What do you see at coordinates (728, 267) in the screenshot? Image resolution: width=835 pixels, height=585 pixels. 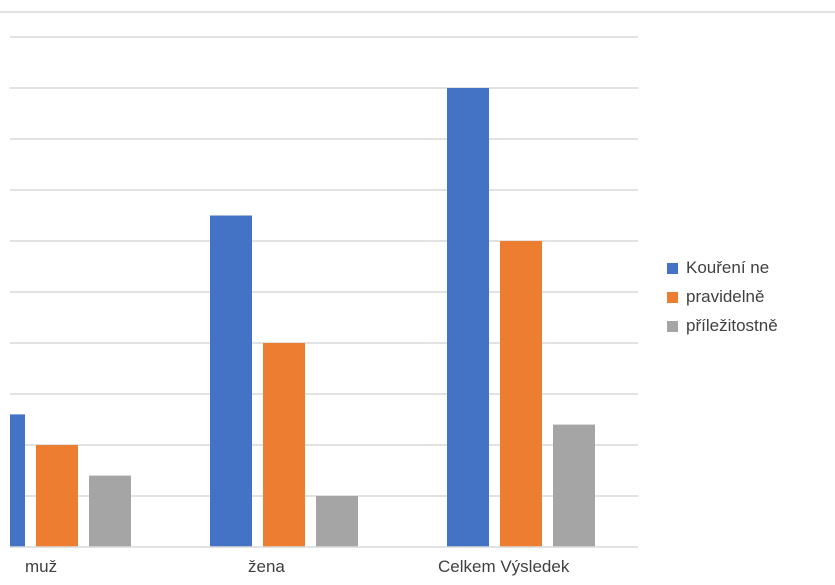 I see `legend-label: Kouření ne` at bounding box center [728, 267].